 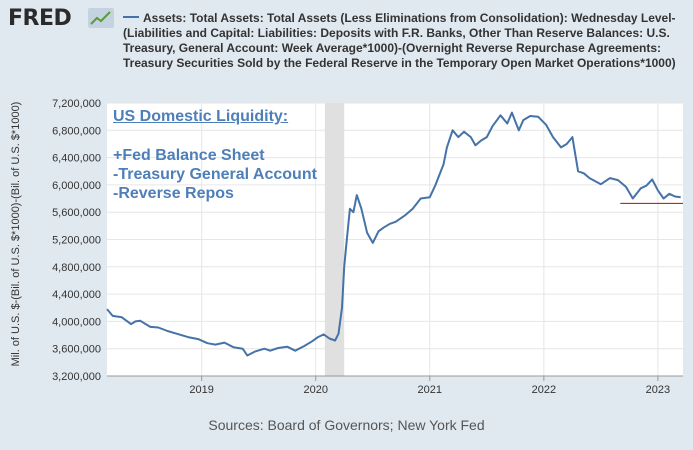 I want to click on y-tick-label: 6,800,000, so click(x=76, y=131).